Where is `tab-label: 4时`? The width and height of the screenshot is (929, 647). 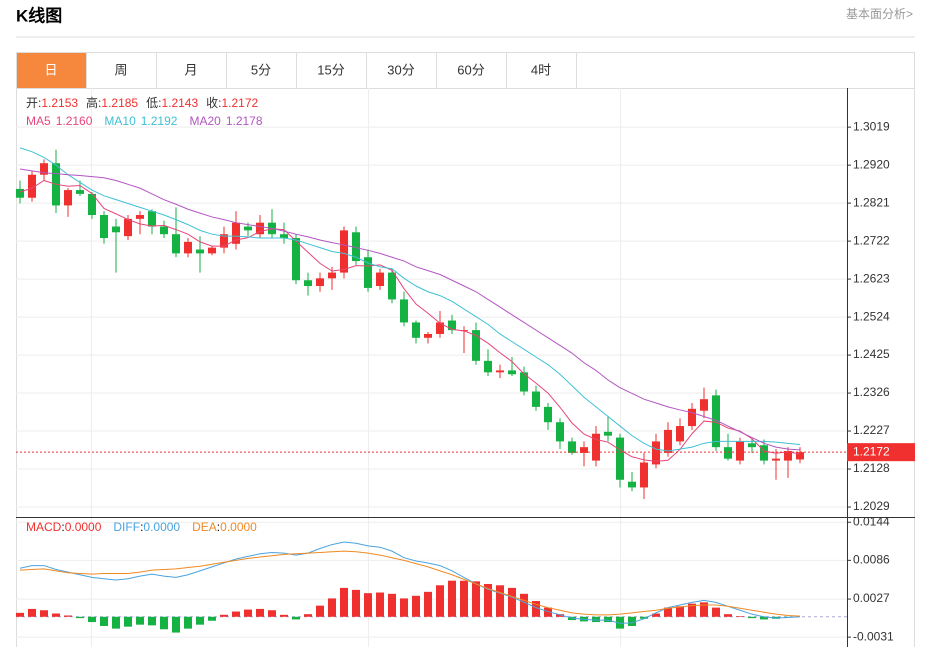 tab-label: 4时 is located at coordinates (541, 69).